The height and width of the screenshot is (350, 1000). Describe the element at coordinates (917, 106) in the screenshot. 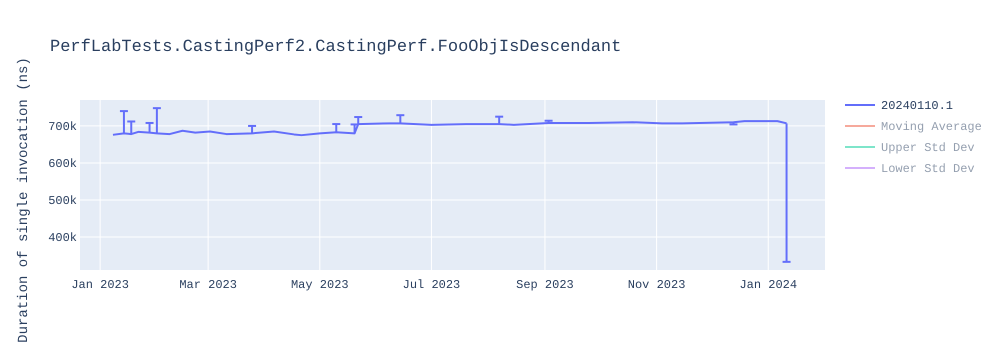

I see `legend-label: 20240110.1` at that location.